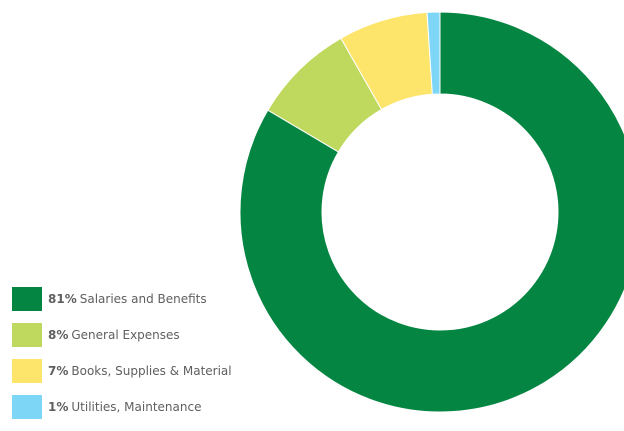  I want to click on legend-item: 81% Salaries and Benefits, so click(127, 299).